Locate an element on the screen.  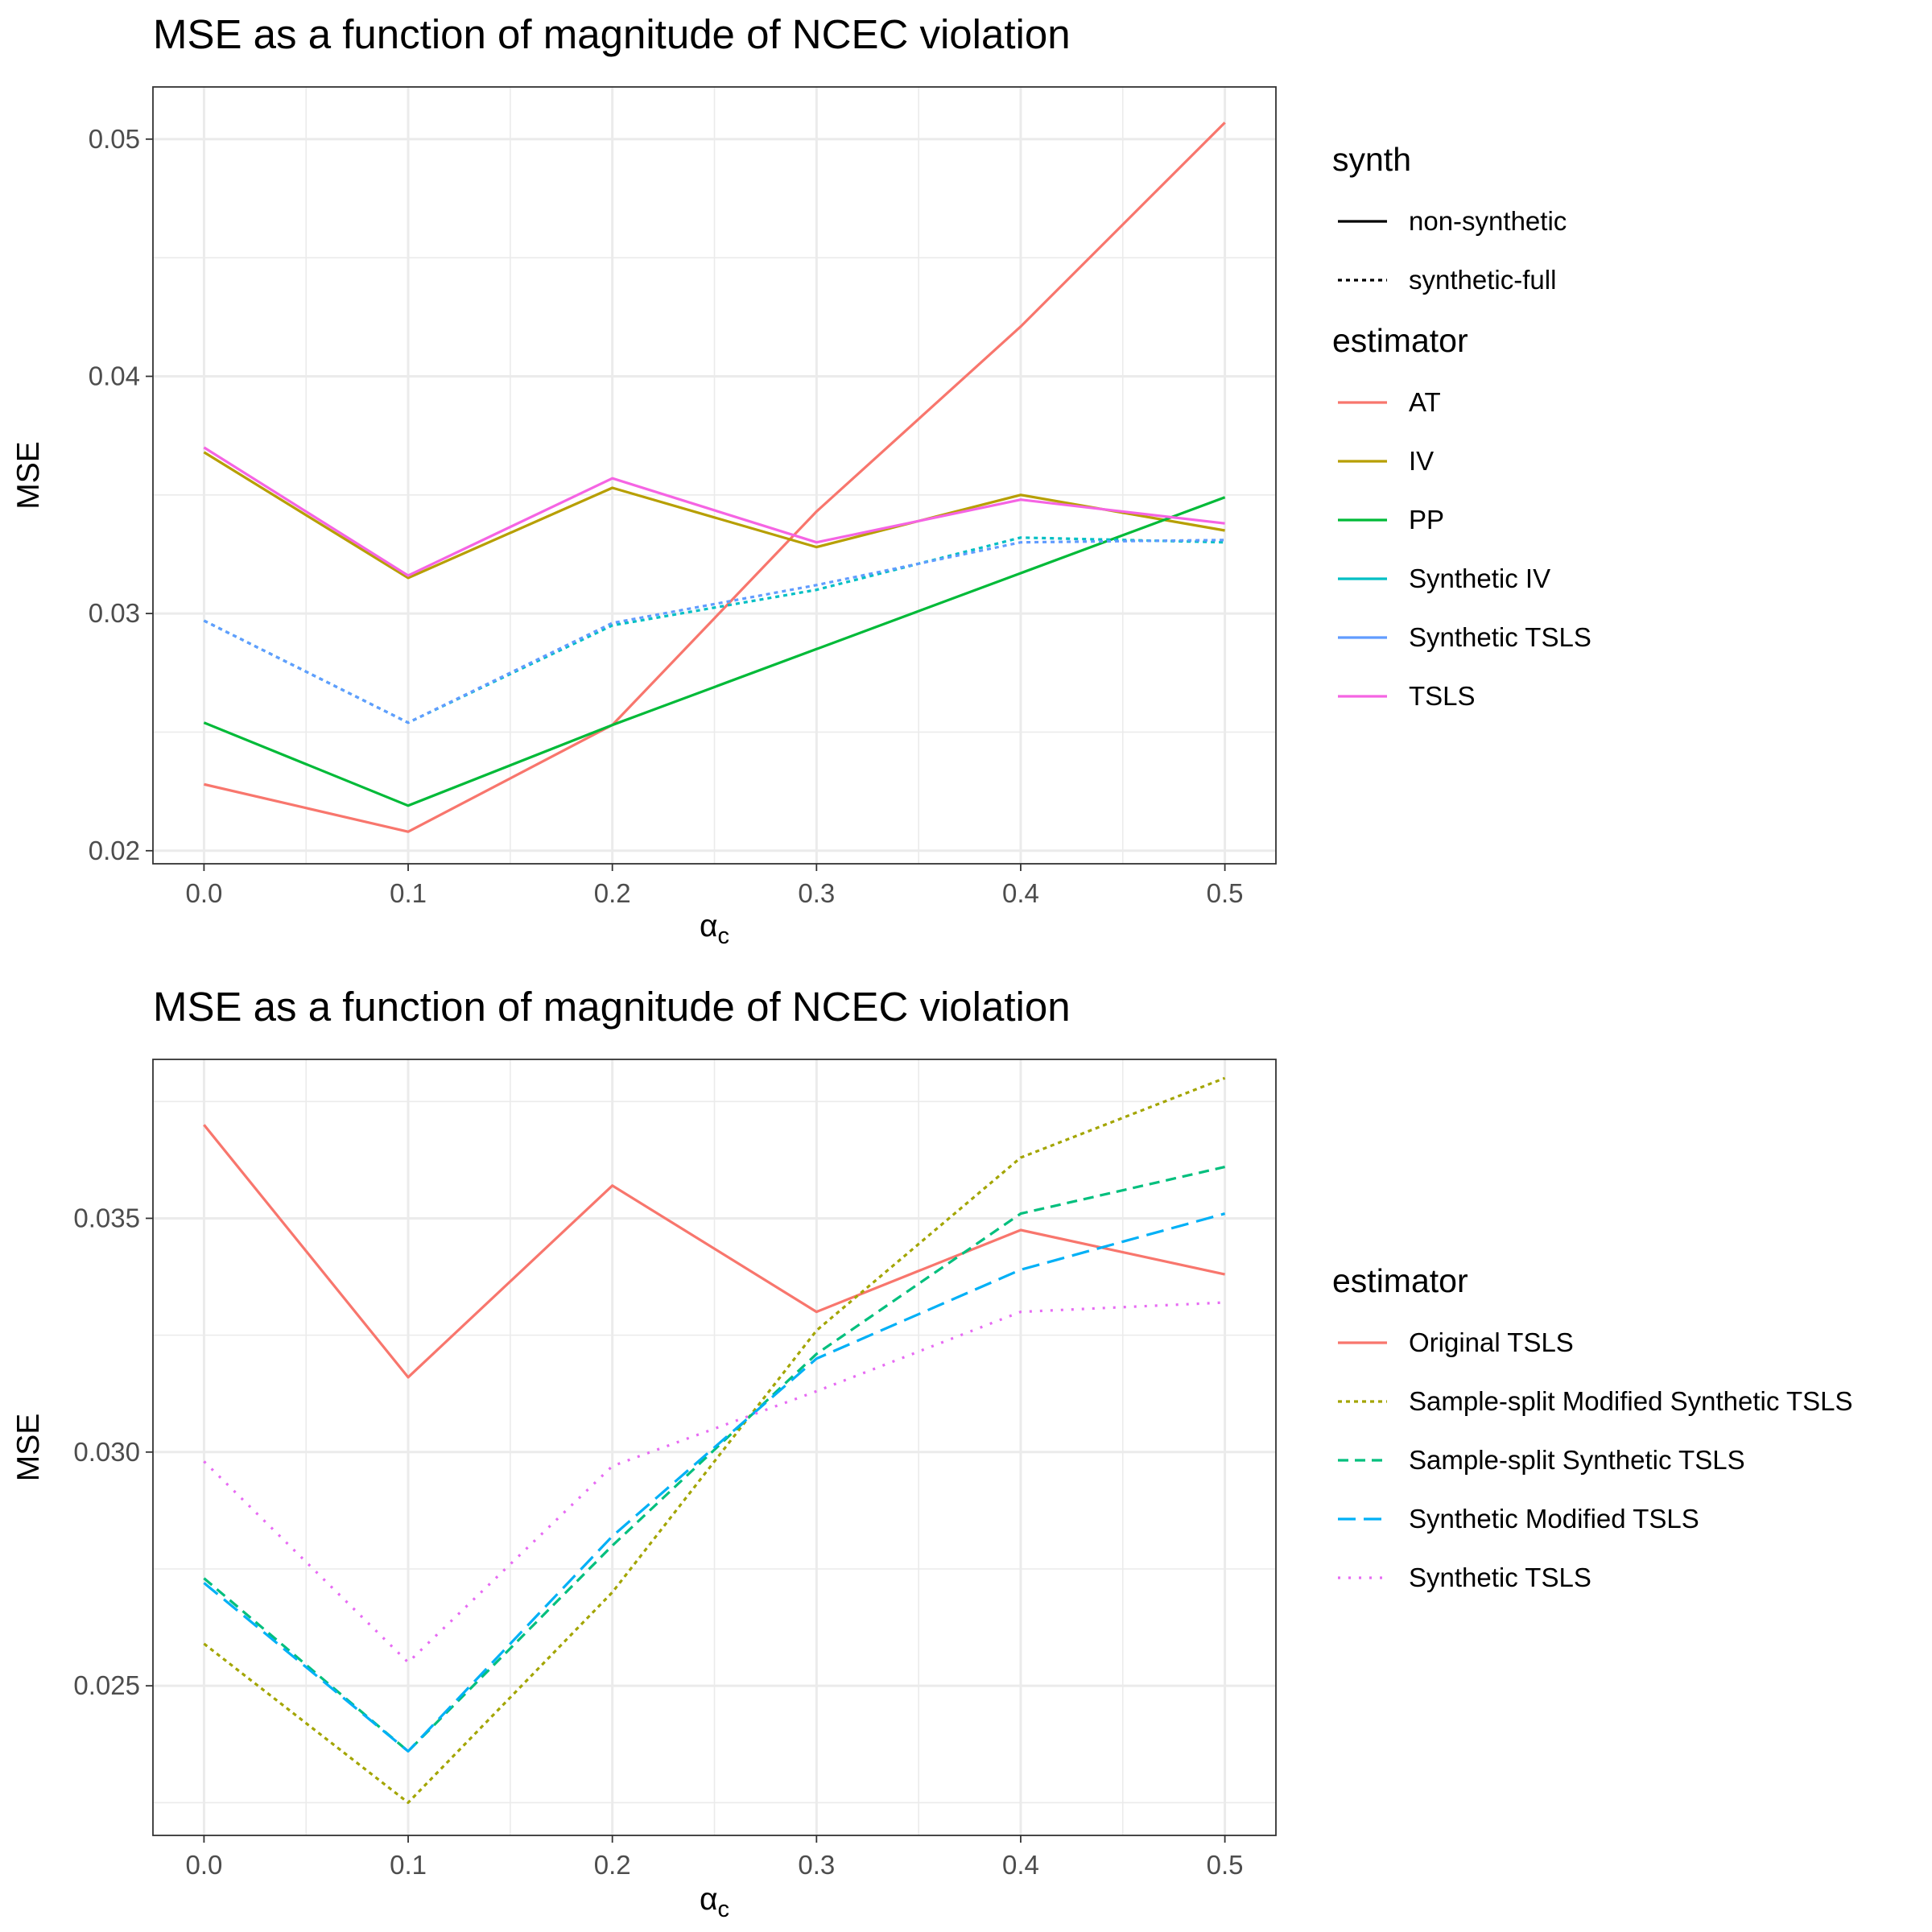
legend-item-label: Sample-split Synthetic TSLS is located at coordinates (1577, 1460).